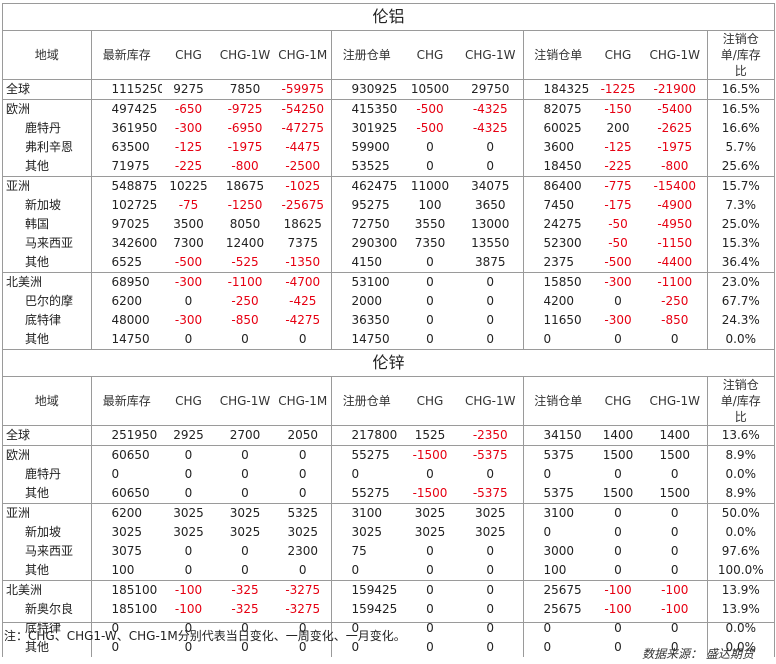 The height and width of the screenshot is (664, 776). What do you see at coordinates (188, 224) in the screenshot?
I see `table-cell: 3500` at bounding box center [188, 224].